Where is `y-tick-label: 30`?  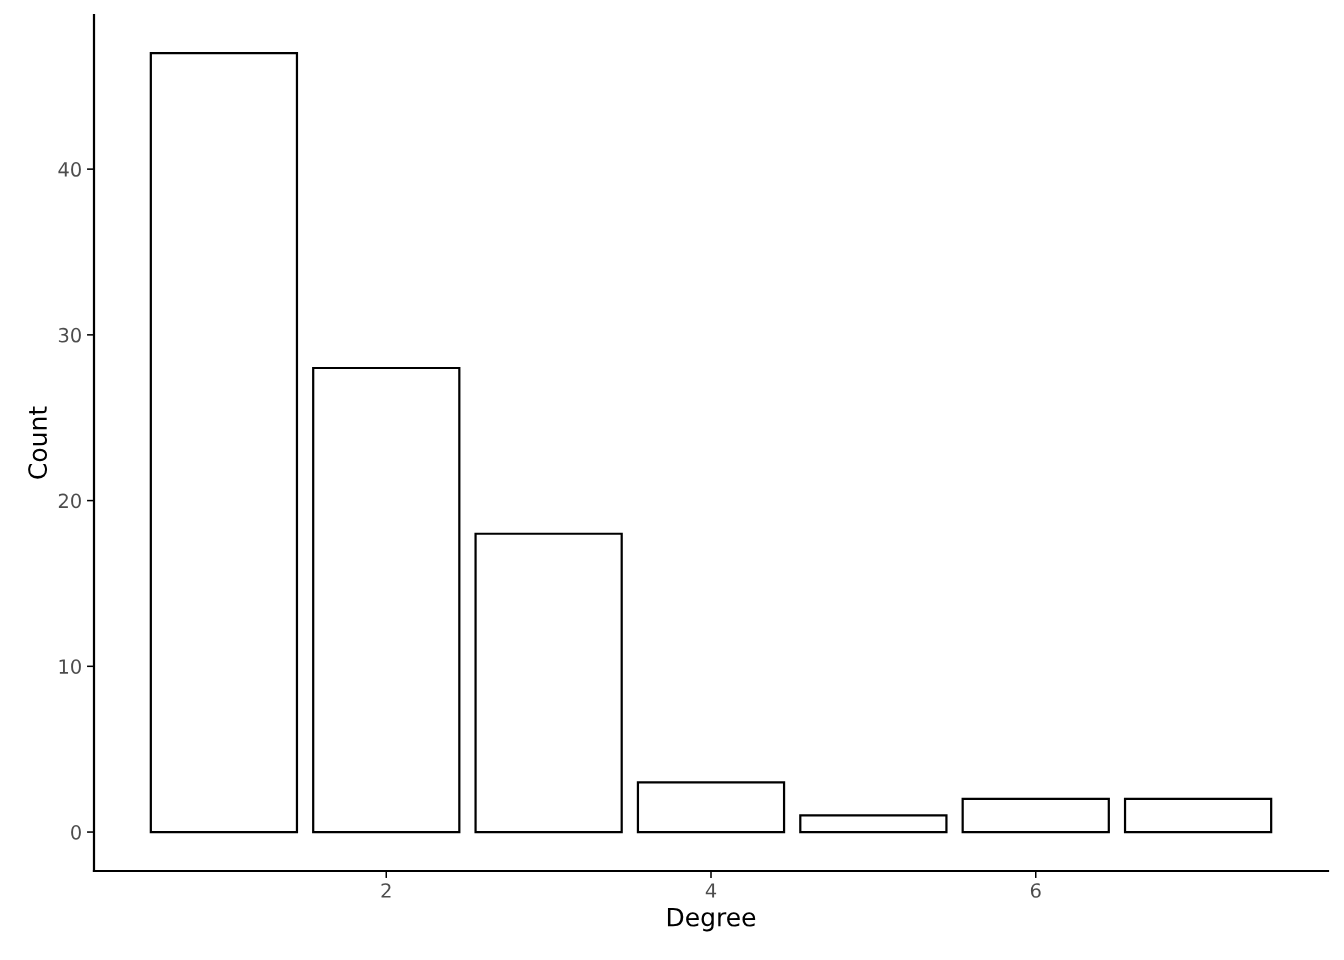
y-tick-label: 30 is located at coordinates (69, 335).